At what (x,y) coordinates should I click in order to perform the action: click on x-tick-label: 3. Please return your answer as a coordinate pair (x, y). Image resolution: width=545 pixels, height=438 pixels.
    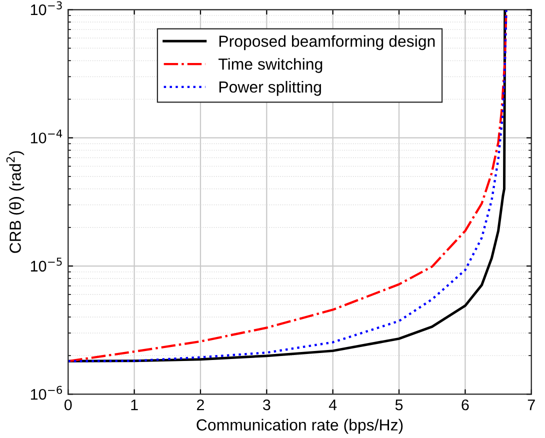
    Looking at the image, I should click on (266, 404).